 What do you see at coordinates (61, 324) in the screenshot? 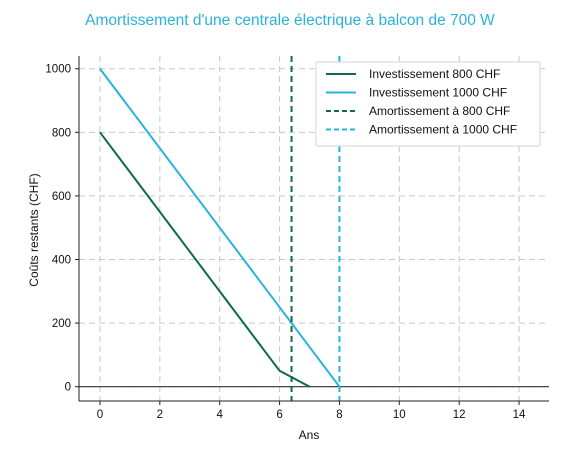
I see `y-tick-label: 200` at bounding box center [61, 324].